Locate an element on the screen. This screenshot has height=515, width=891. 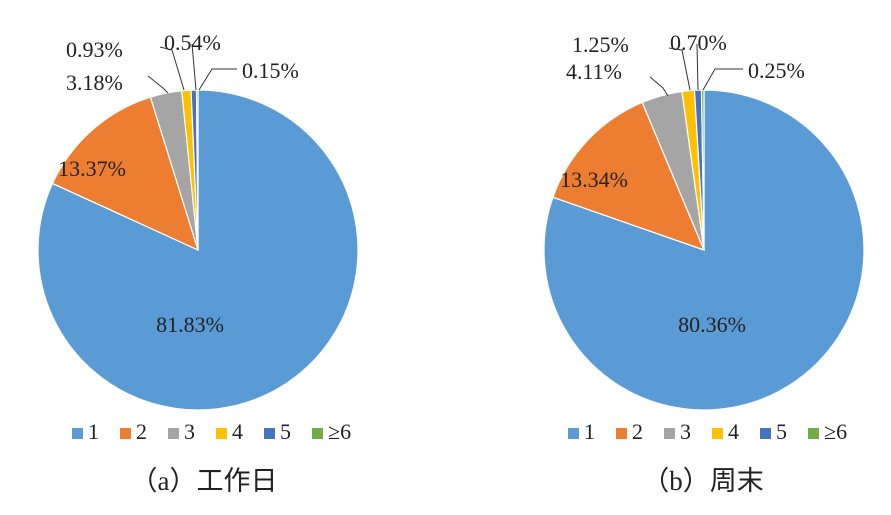
data-label: 4.11% is located at coordinates (594, 71).